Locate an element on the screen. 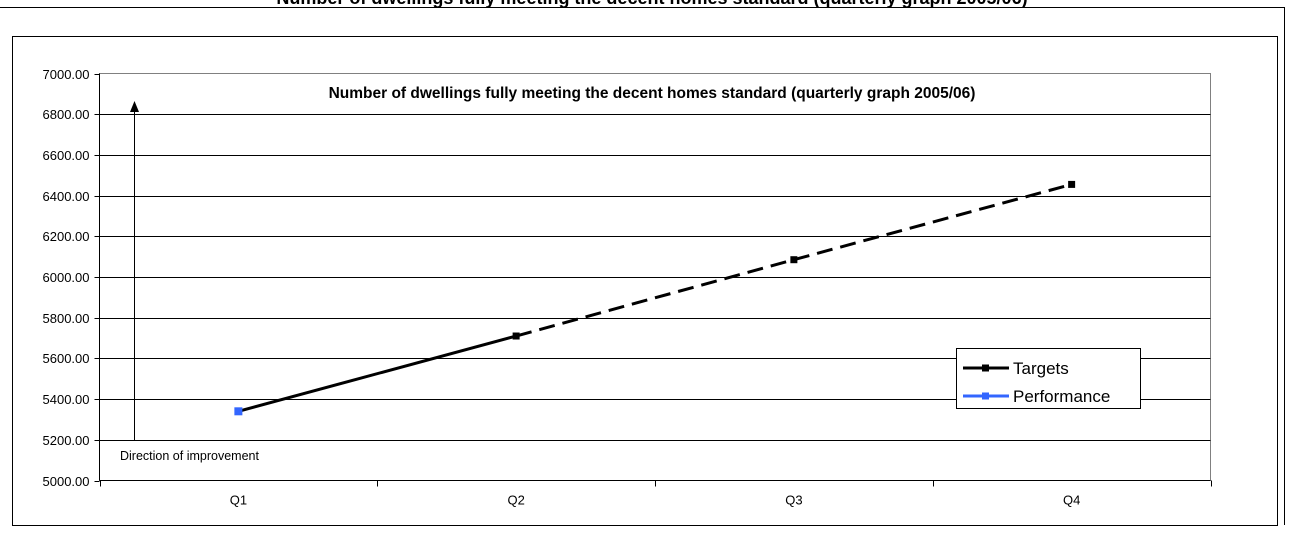 Image resolution: width=1305 pixels, height=536 pixels. x-tick-label: Q4 is located at coordinates (1071, 500).